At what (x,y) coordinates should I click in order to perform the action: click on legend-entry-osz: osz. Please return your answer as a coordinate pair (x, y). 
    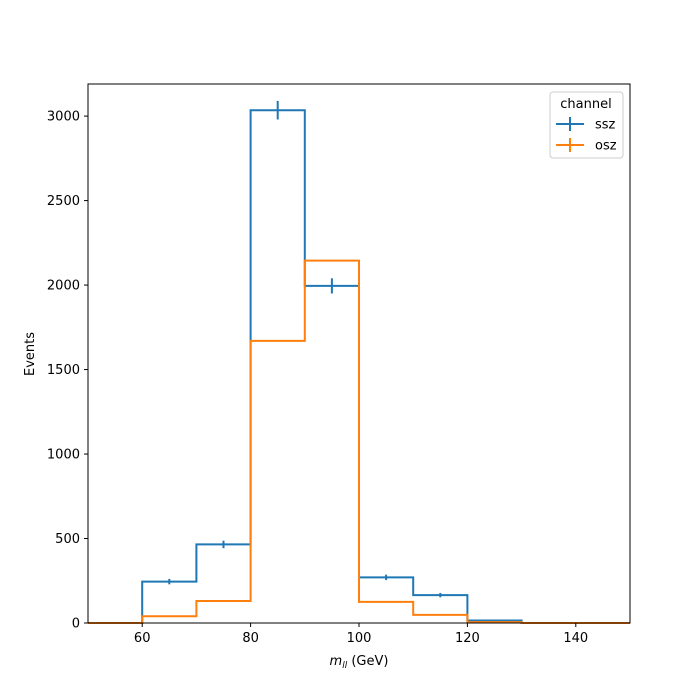
    Looking at the image, I should click on (586, 146).